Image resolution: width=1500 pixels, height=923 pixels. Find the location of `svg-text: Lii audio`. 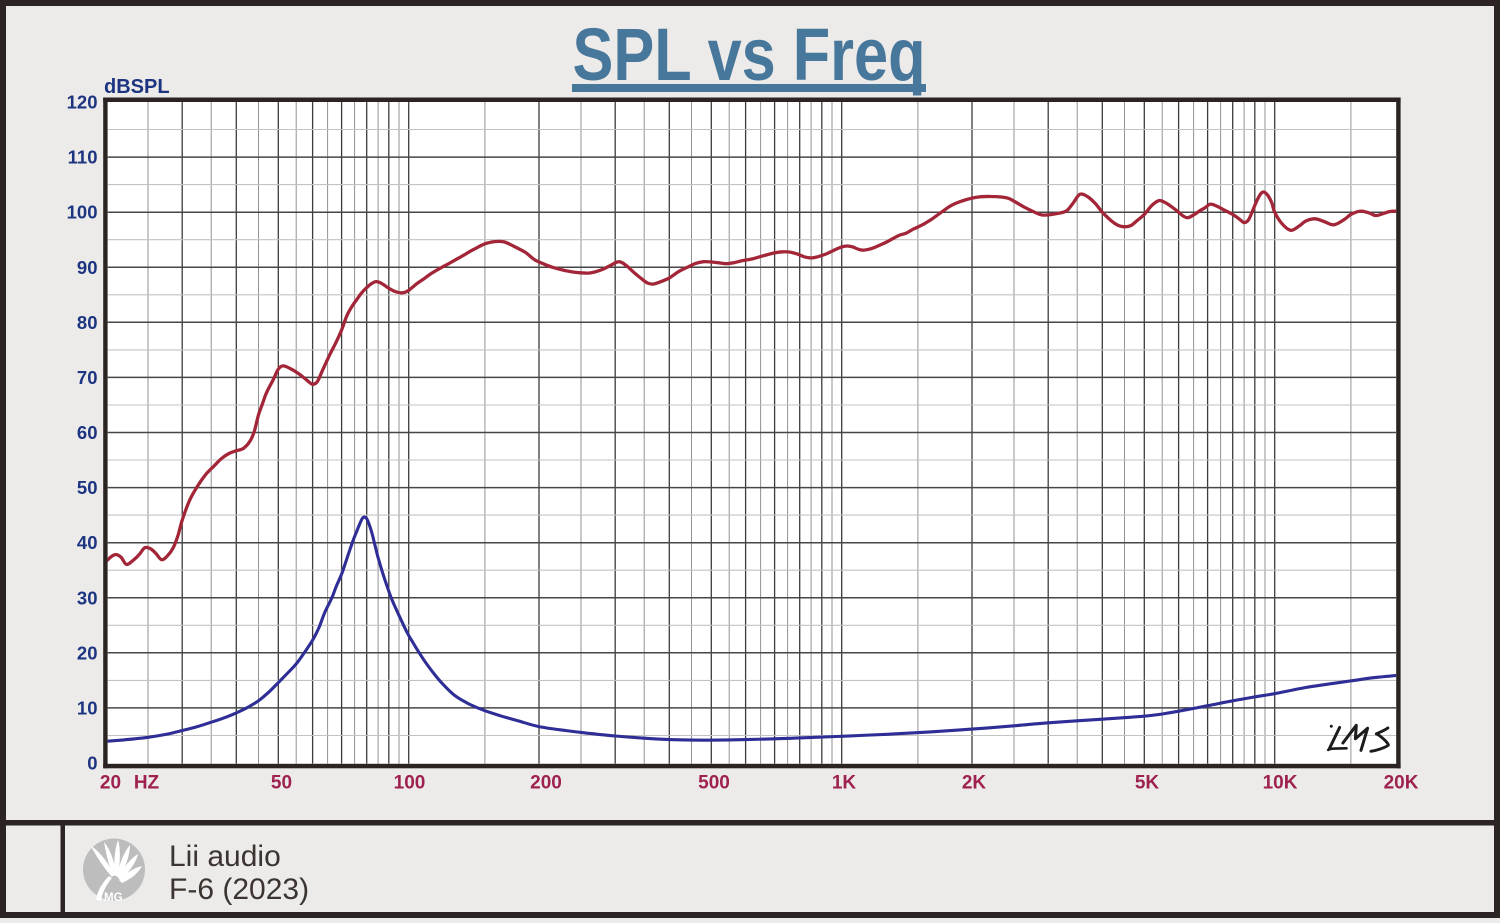

svg-text: Lii audio is located at coordinates (225, 856).